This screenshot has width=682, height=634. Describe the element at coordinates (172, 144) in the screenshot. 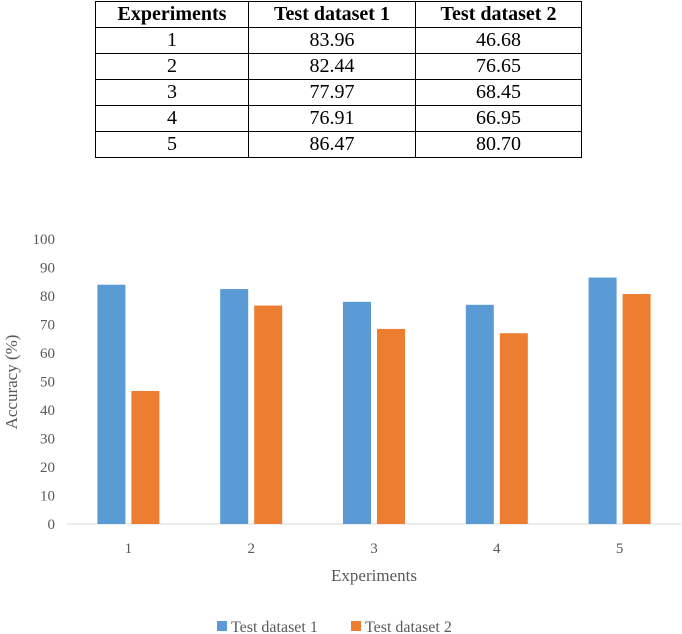

I see `table-cell: 5` at that location.